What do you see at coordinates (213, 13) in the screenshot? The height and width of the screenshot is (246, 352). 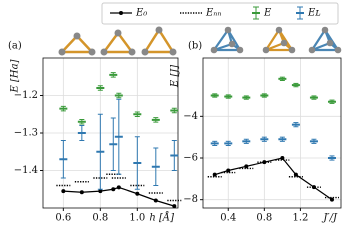 I see `legend-label: Eₙₙ` at bounding box center [213, 13].